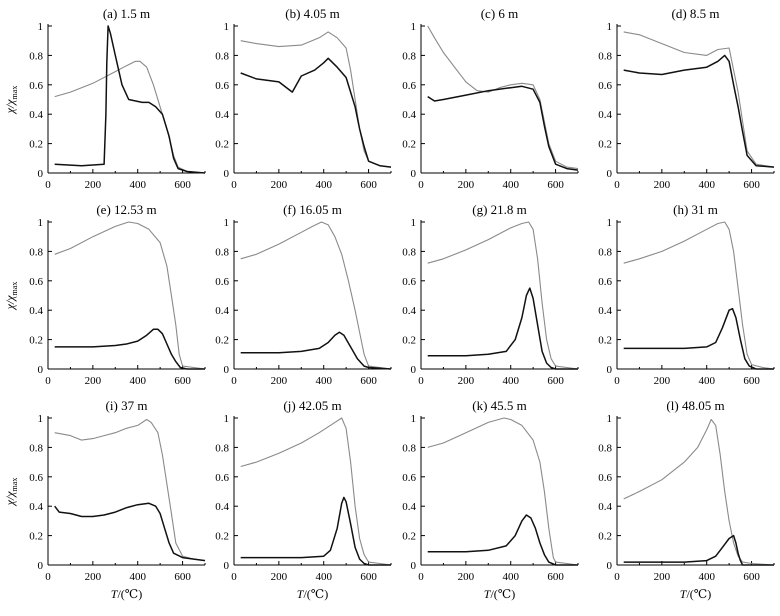  I want to click on panel-title: (b) 4.05 m, so click(312, 13).